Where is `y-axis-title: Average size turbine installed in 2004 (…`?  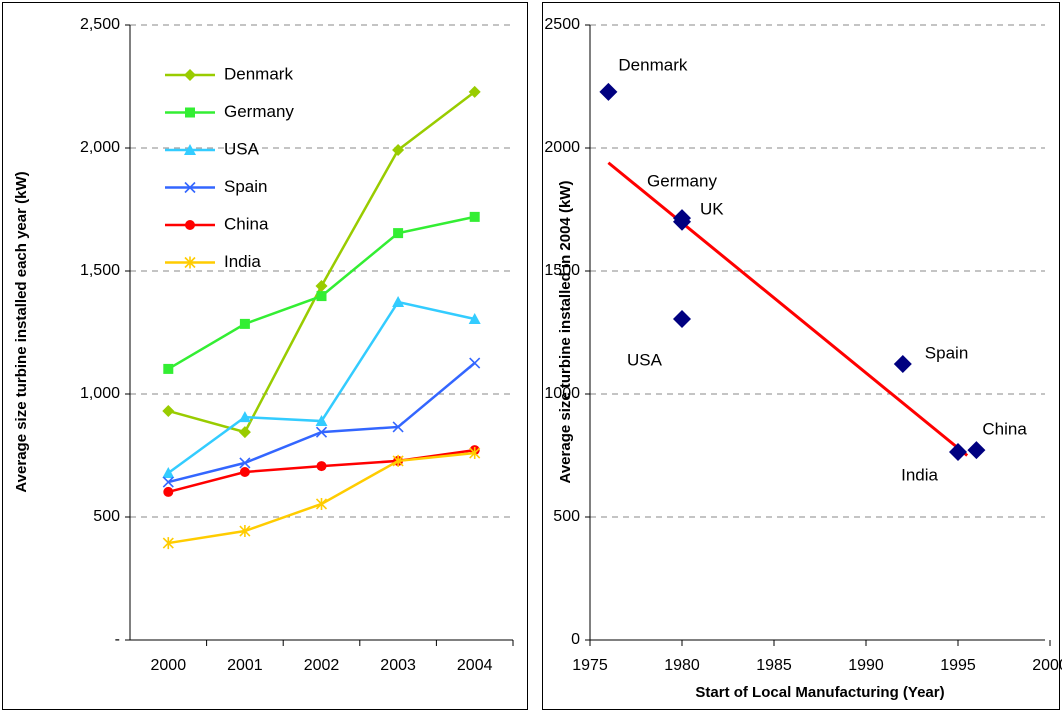 y-axis-title: Average size turbine installed in 2004 (… is located at coordinates (565, 332).